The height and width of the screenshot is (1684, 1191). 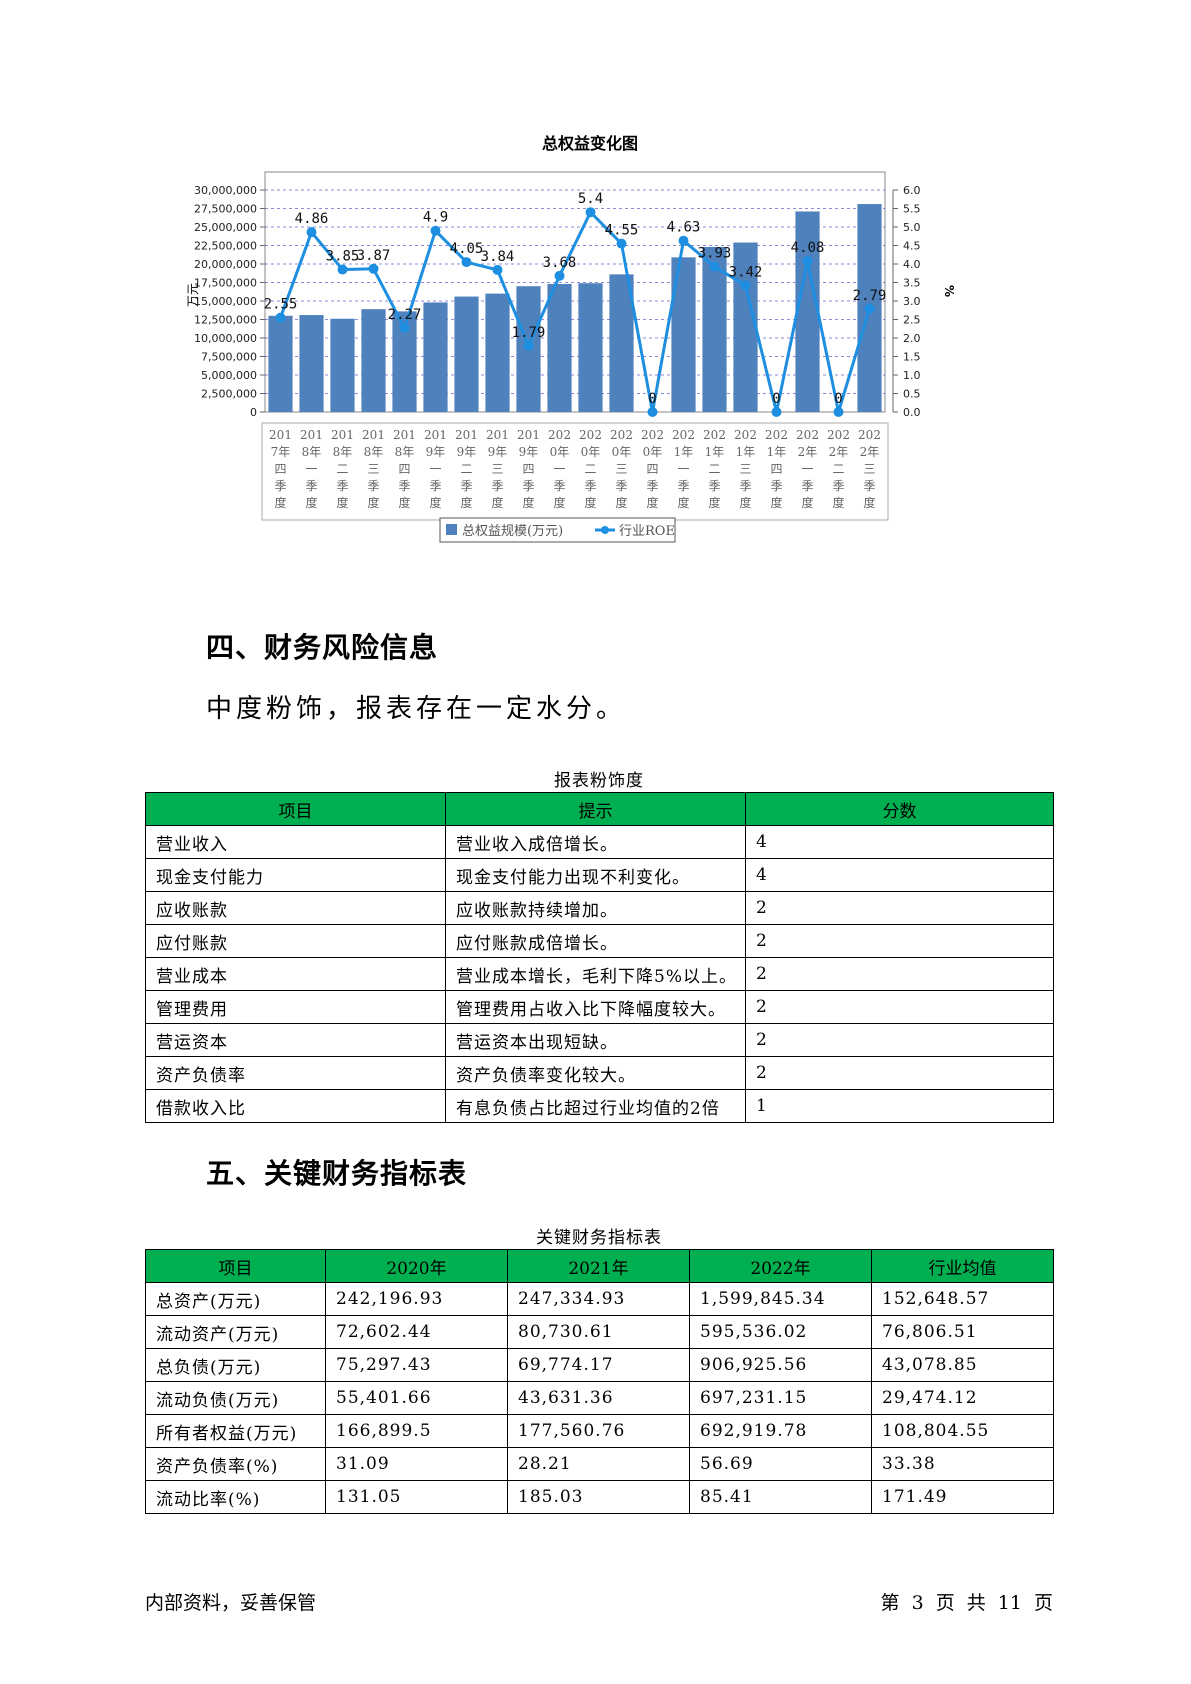 I want to click on roe-data-label: 2.27, so click(x=405, y=315).